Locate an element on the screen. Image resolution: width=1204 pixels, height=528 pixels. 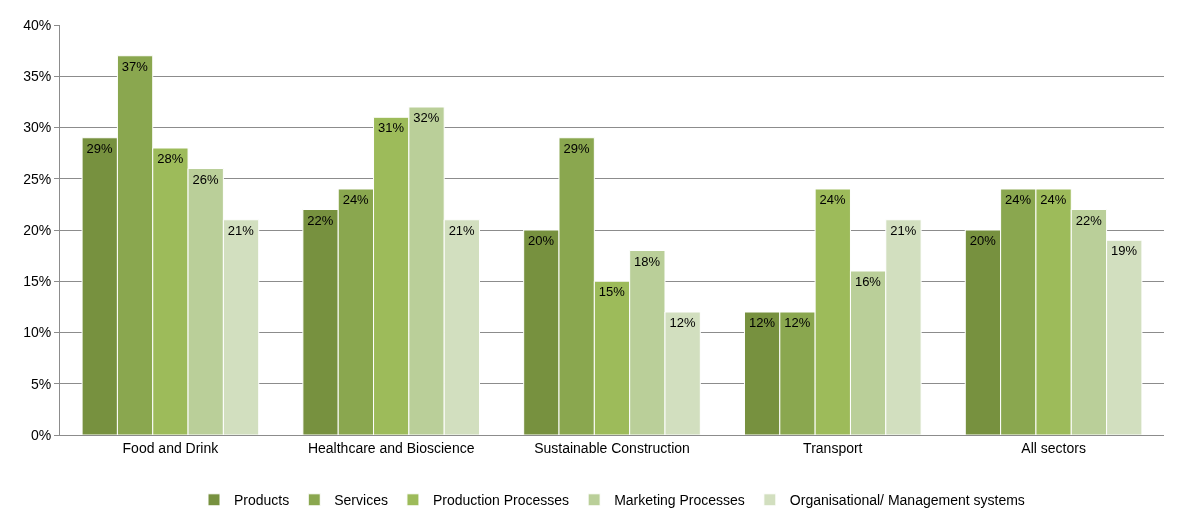
legend-label: Marketing Processes is located at coordinates (679, 500).